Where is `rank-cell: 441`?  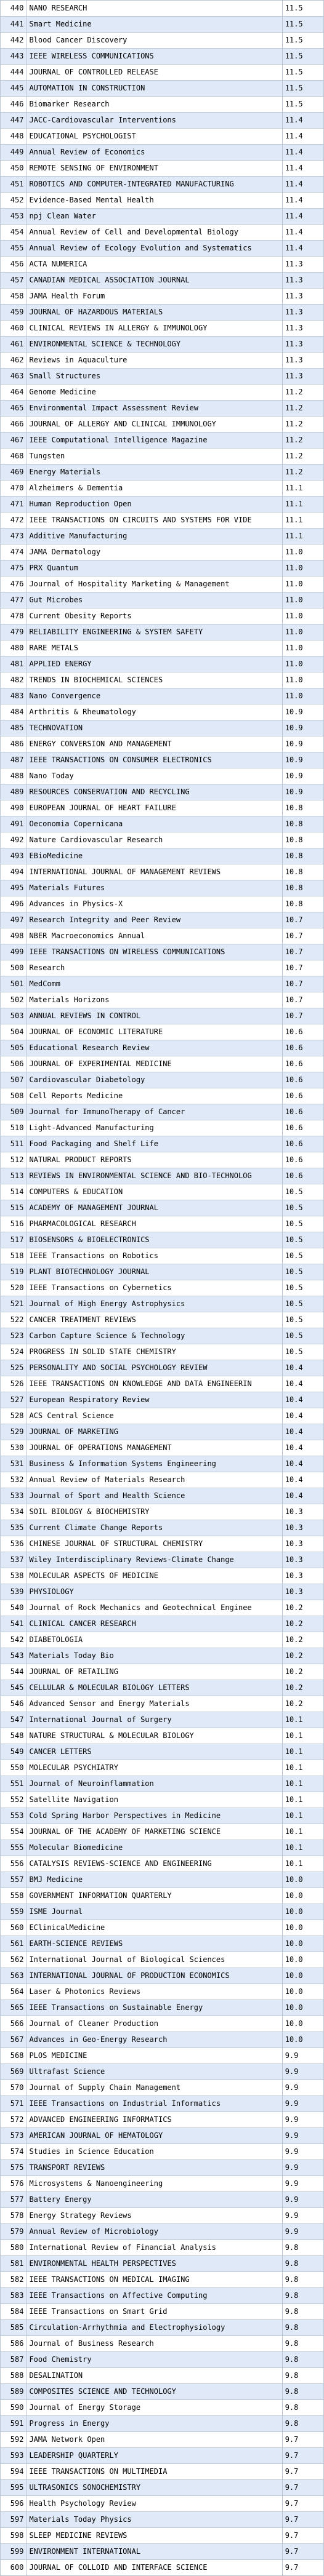 rank-cell: 441 is located at coordinates (14, 24).